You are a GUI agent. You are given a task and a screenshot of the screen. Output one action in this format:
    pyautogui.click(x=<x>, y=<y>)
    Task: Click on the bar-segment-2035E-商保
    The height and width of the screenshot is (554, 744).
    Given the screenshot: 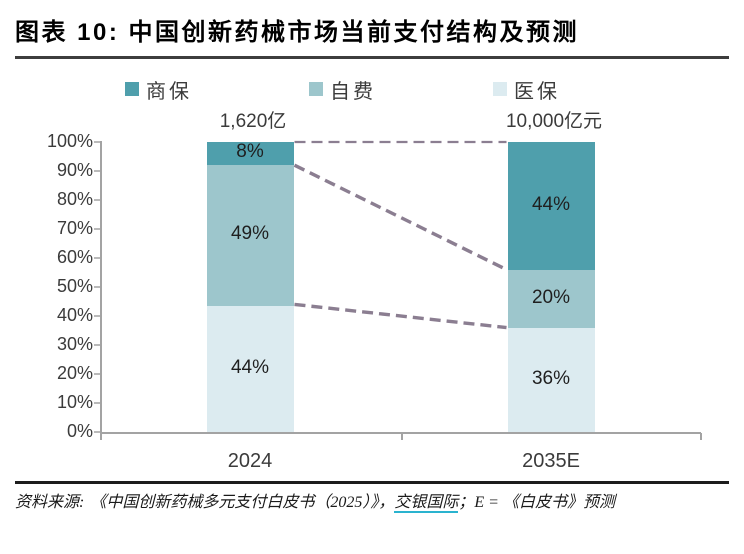 What is the action you would take?
    pyautogui.click(x=551, y=206)
    